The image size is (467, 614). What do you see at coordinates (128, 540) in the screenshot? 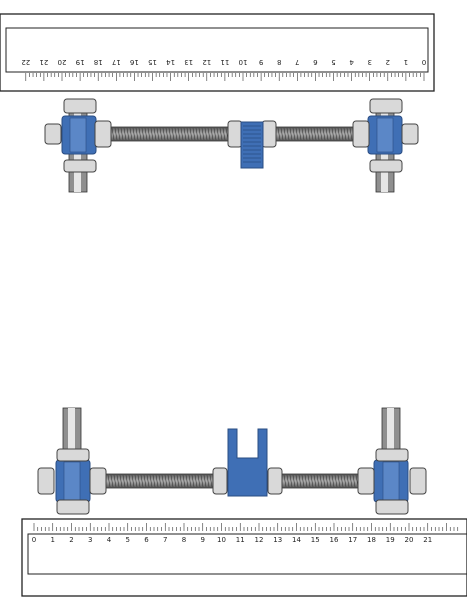
I see `ruler-label: 5` at bounding box center [128, 540].